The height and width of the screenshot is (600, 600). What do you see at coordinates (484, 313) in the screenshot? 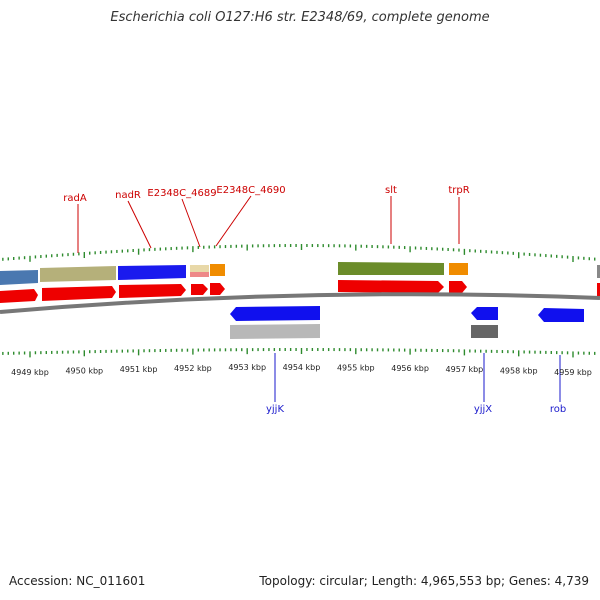
I see `reverse-gene-yjjX` at bounding box center [484, 313].